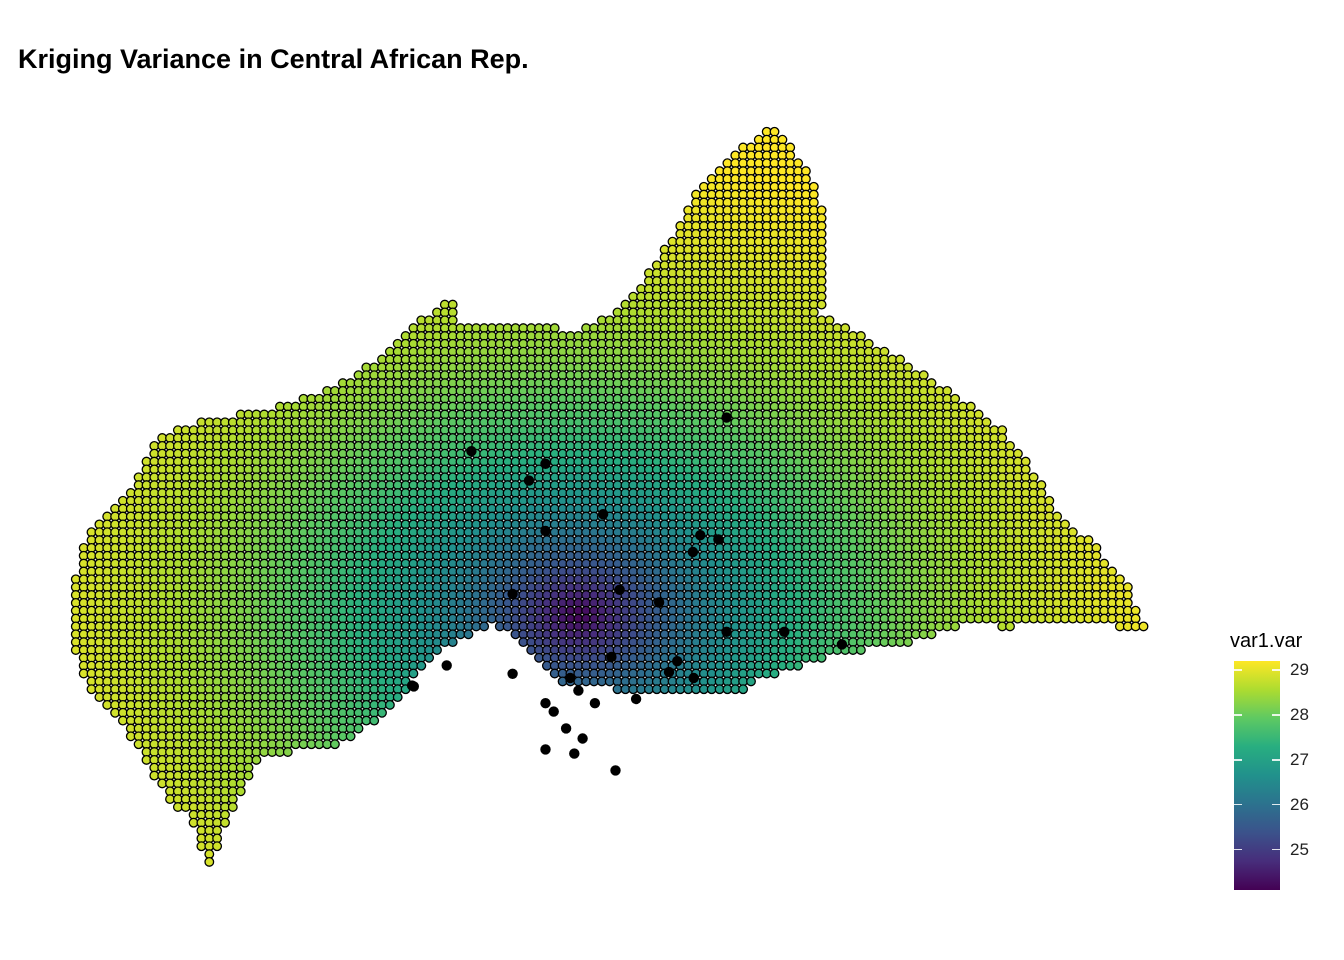 This screenshot has width=1344, height=960. Describe the element at coordinates (273, 59) in the screenshot. I see `chart-title: Kriging Variance in Central African Rep.` at that location.